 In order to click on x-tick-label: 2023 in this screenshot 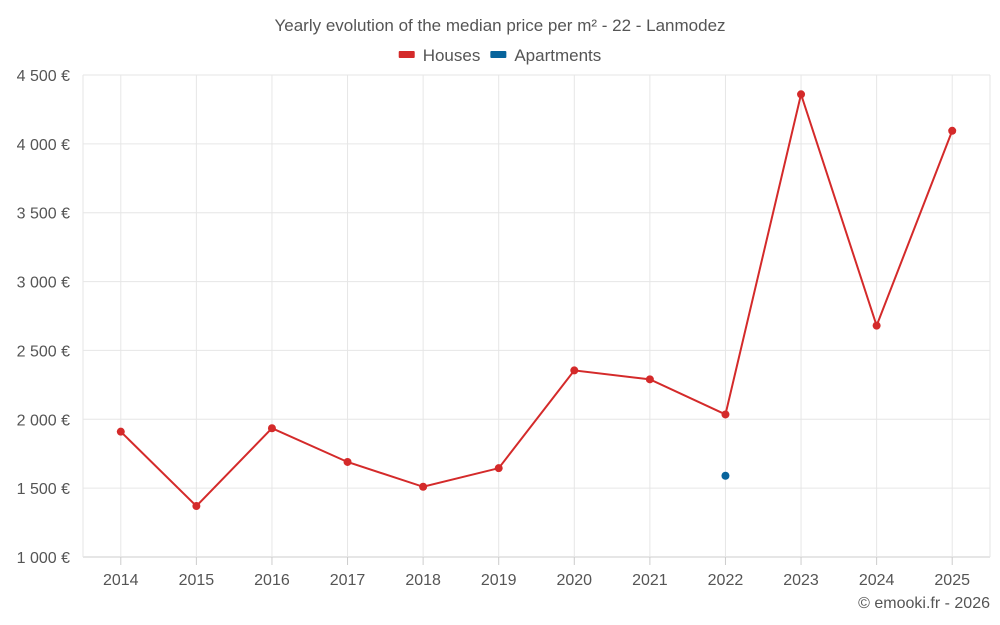, I will do `click(801, 580)`.